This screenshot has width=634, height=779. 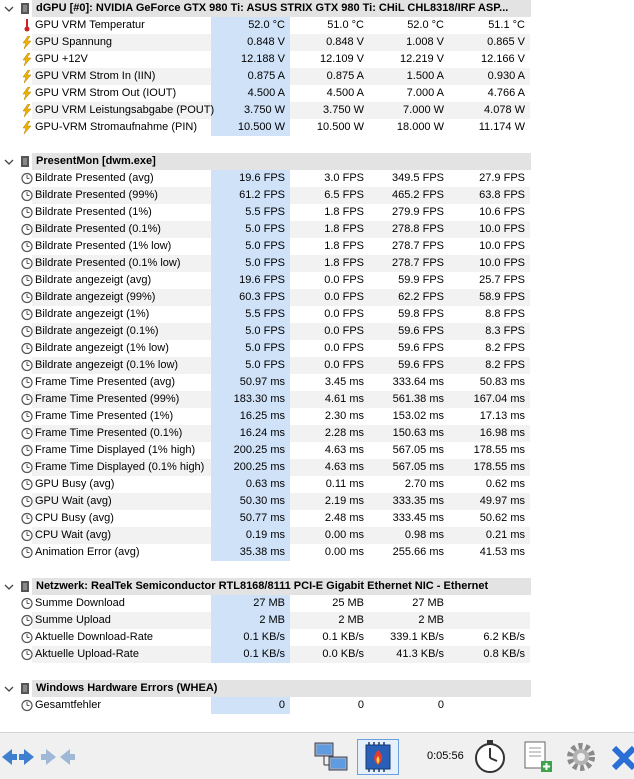 What do you see at coordinates (490, 757) in the screenshot?
I see `stopwatch-button` at bounding box center [490, 757].